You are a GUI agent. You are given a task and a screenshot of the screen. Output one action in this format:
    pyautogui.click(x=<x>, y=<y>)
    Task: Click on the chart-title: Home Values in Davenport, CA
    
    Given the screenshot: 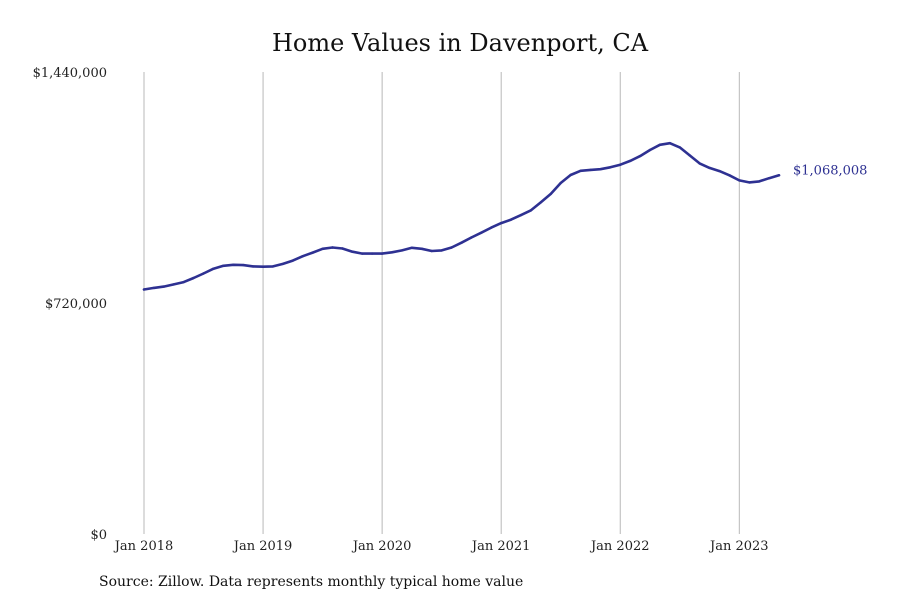 What is the action you would take?
    pyautogui.click(x=460, y=43)
    